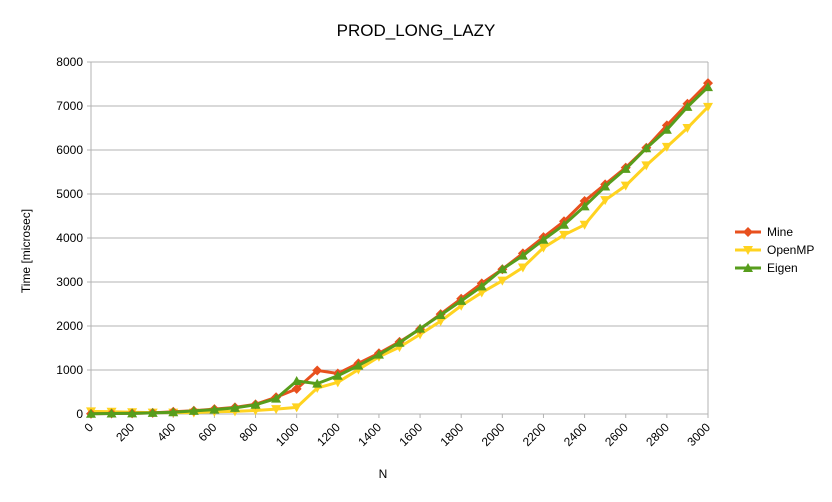 This screenshot has height=502, width=832. I want to click on x-tick-label: 400, so click(166, 432).